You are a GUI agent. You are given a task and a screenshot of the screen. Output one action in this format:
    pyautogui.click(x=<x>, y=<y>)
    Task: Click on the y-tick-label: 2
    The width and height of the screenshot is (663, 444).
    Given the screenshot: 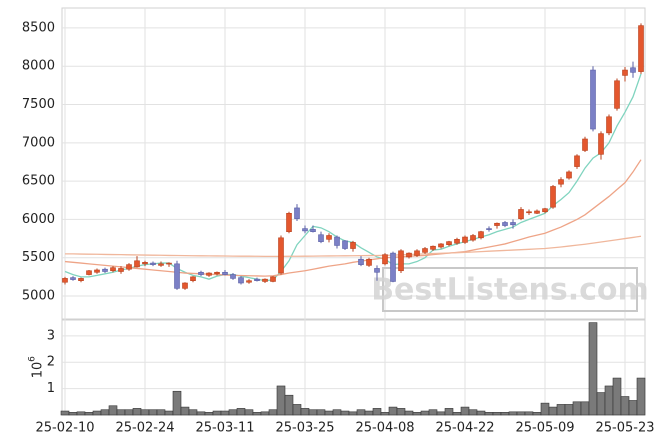 What is the action you would take?
    pyautogui.click(x=51, y=362)
    